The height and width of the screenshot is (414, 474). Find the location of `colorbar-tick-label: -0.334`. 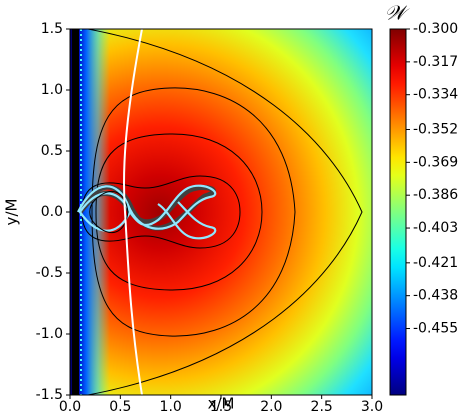

colorbar-tick-label: -0.334 is located at coordinates (435, 95).